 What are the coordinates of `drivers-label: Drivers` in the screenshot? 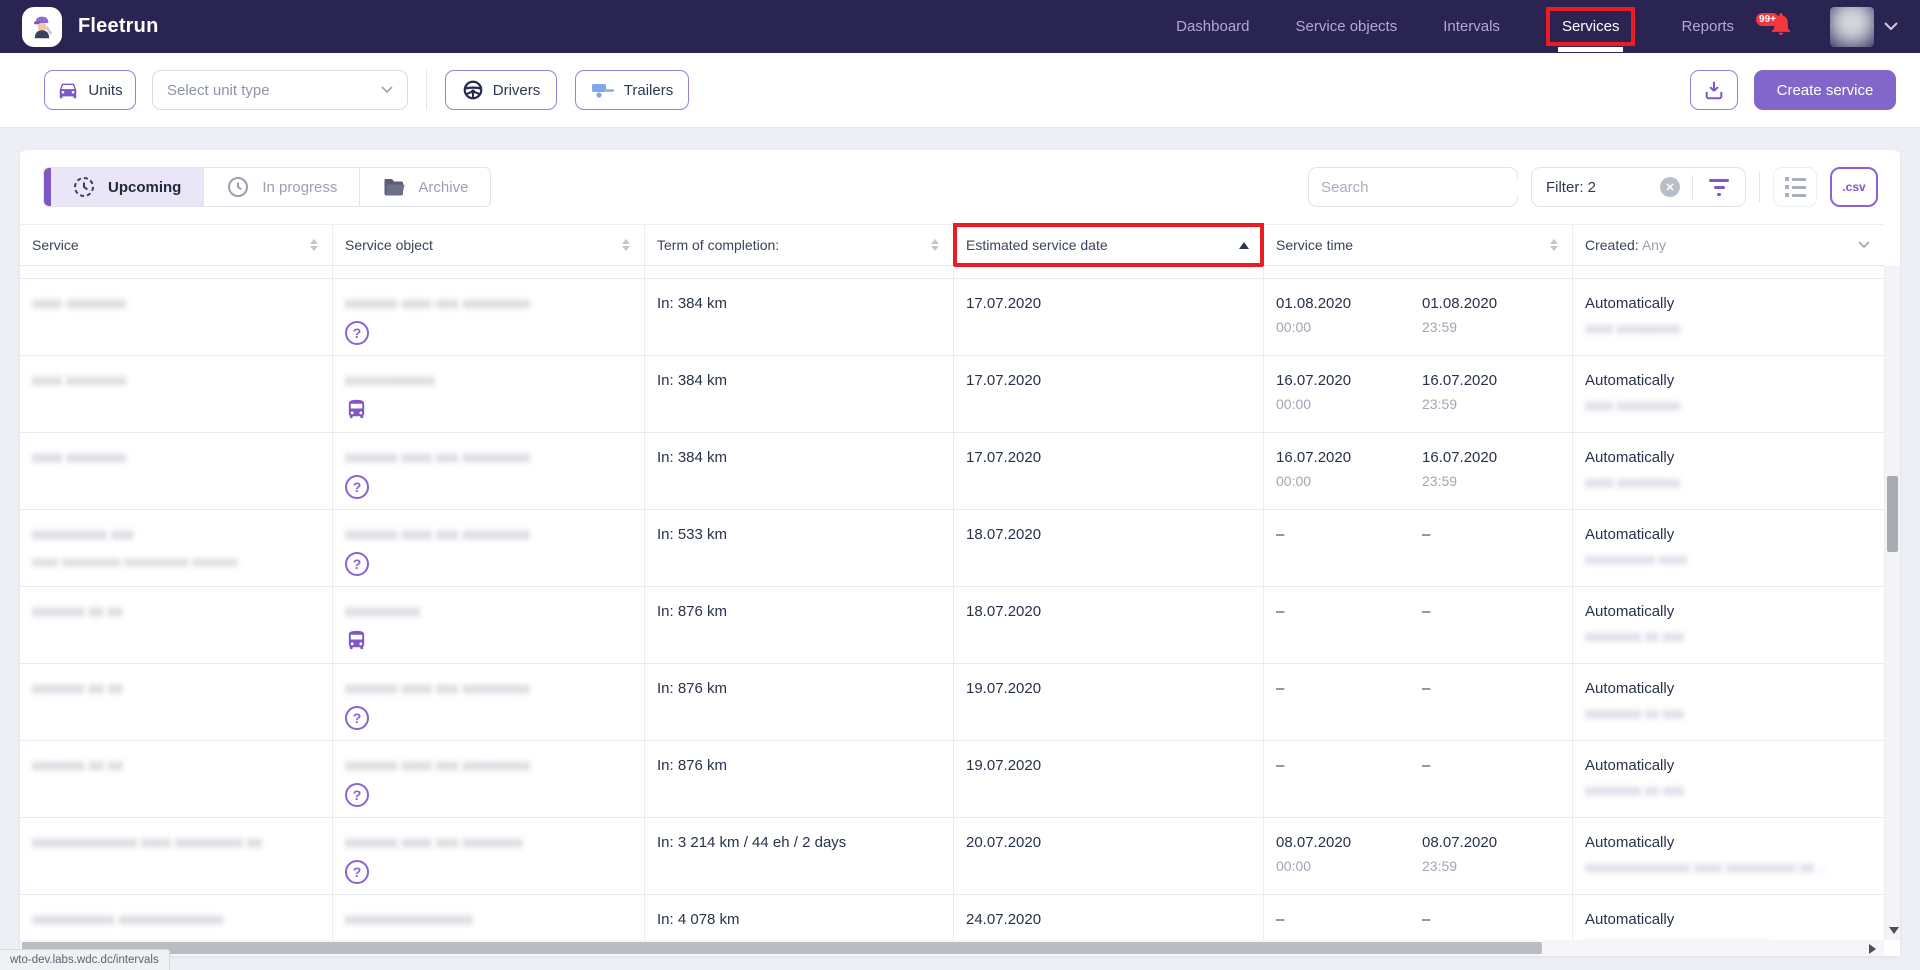 It's located at (516, 90).